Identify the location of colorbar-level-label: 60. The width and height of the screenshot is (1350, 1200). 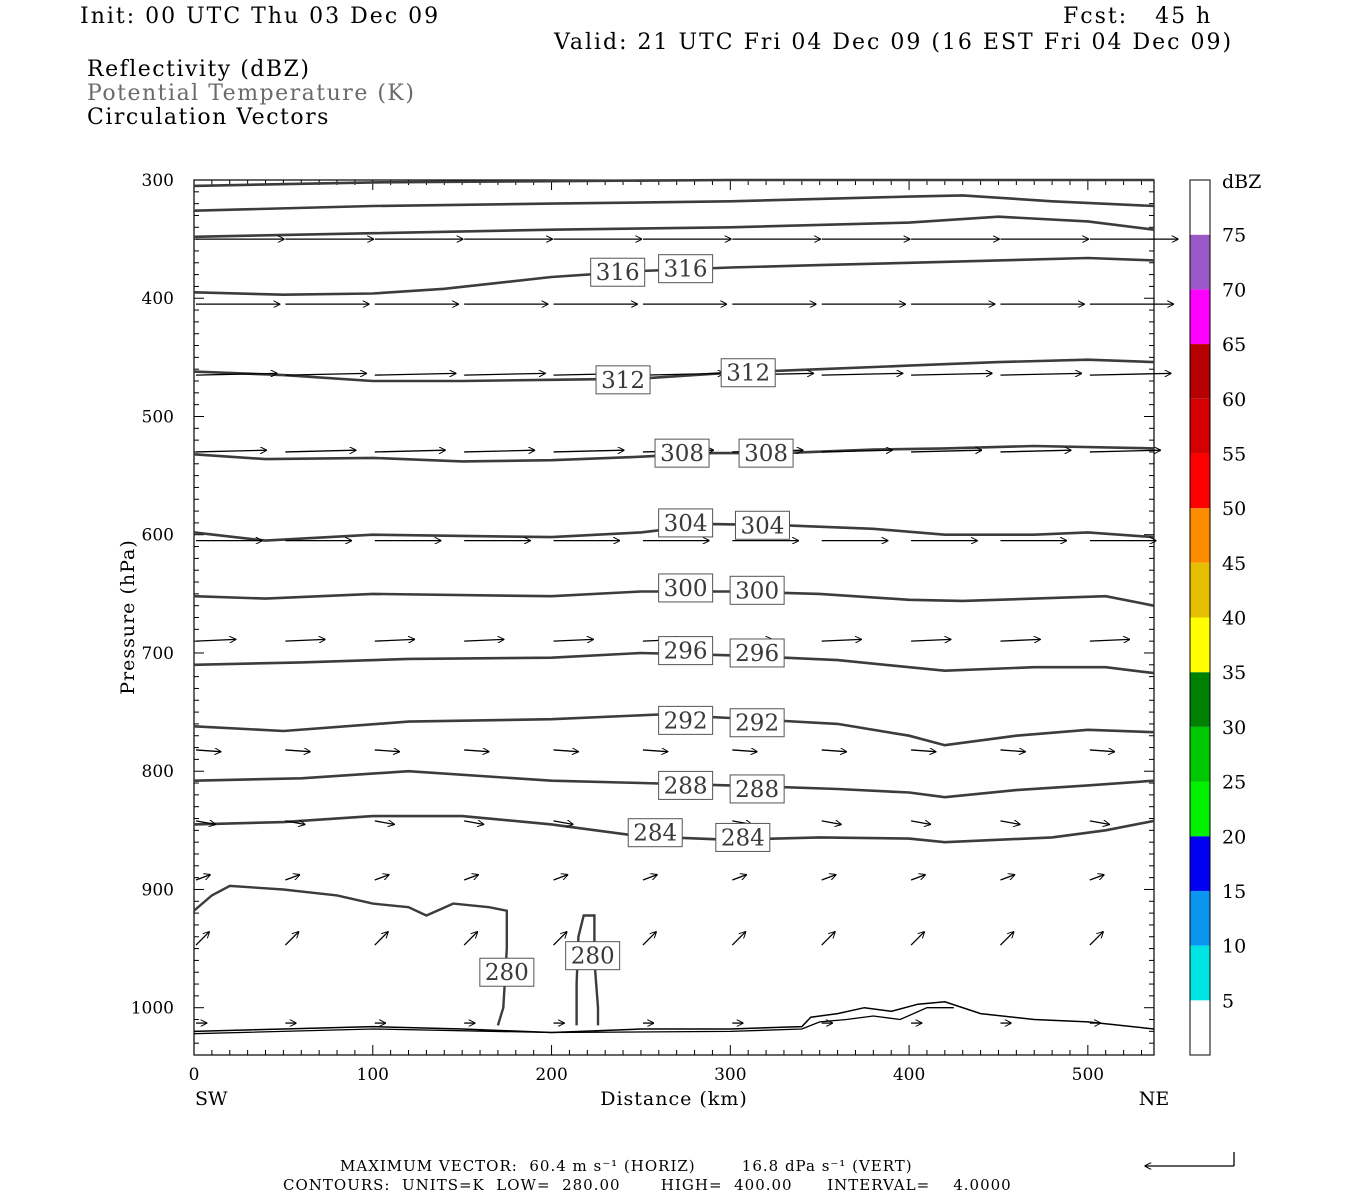
(1234, 400).